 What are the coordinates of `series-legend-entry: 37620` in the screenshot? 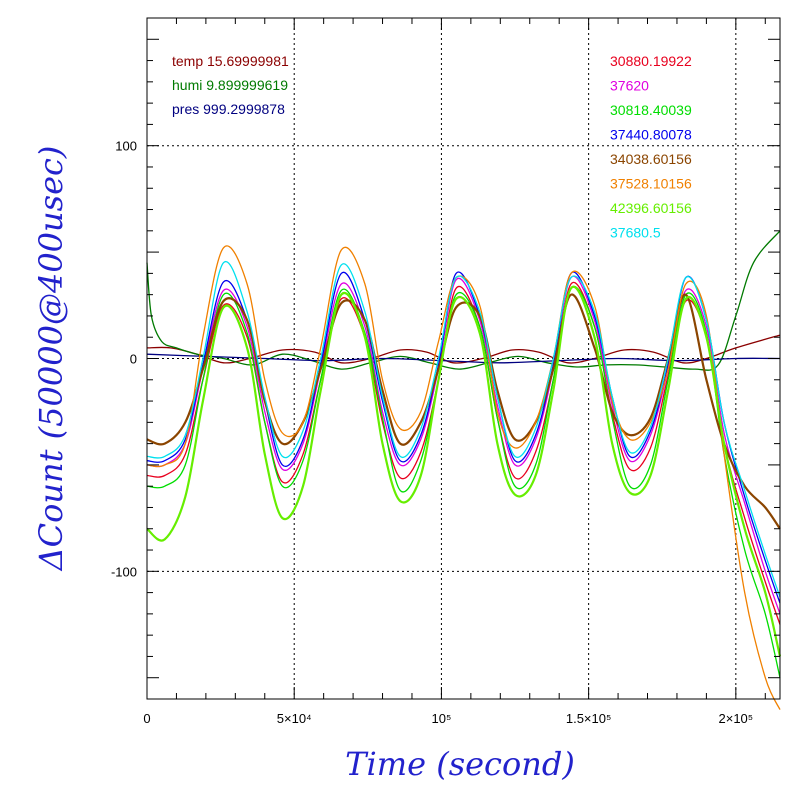 It's located at (629, 86).